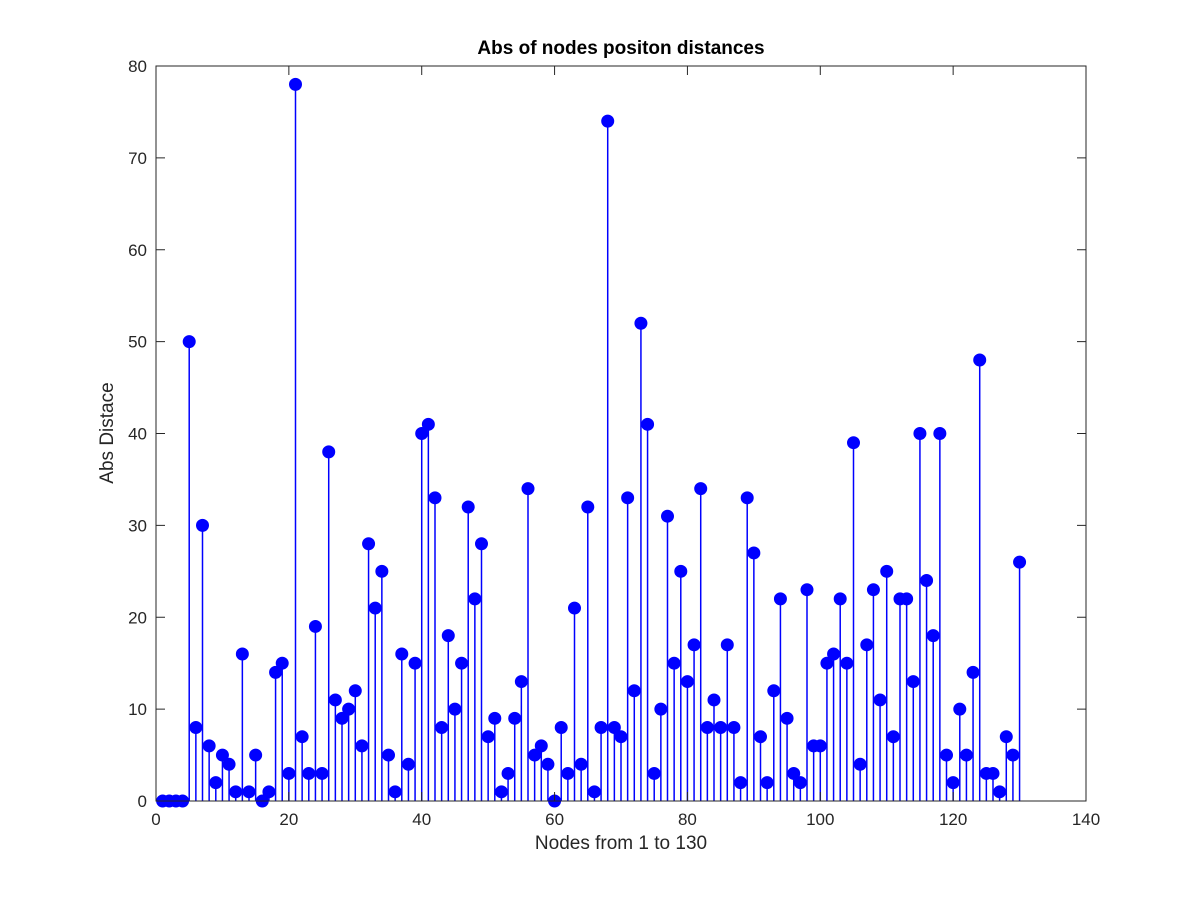 This screenshot has width=1200, height=905. Describe the element at coordinates (687, 819) in the screenshot. I see `x-tick-label: 80` at that location.